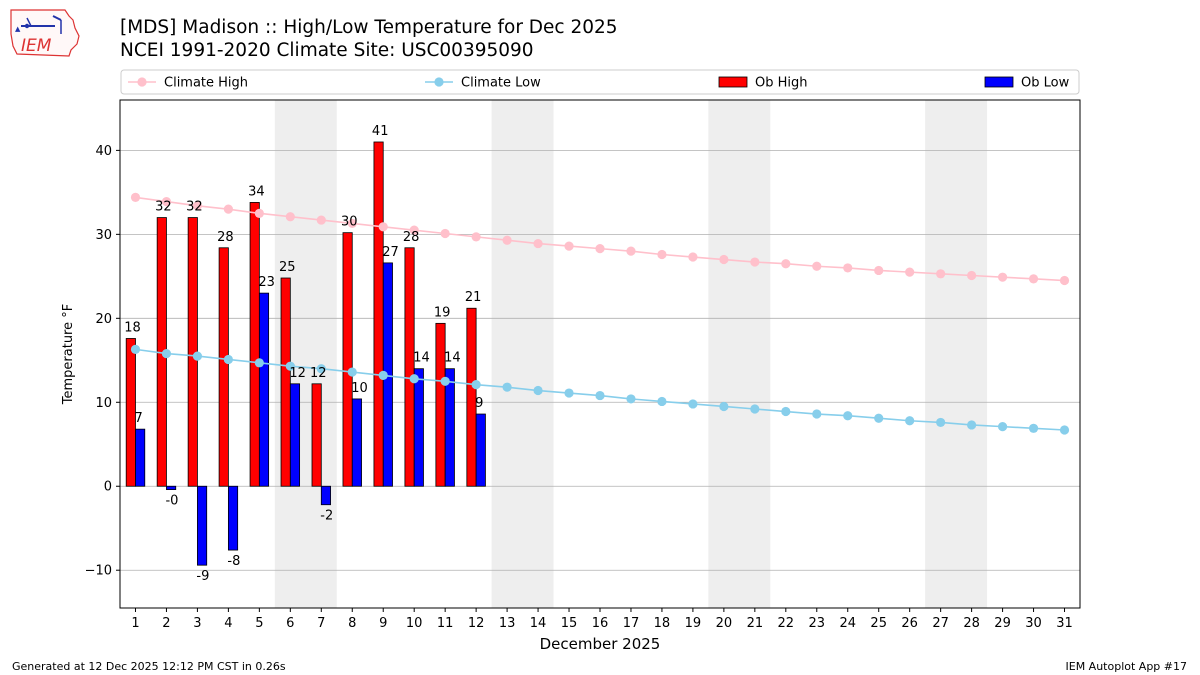 The width and height of the screenshot is (1200, 675). Describe the element at coordinates (414, 623) in the screenshot. I see `x-tick-label: 10` at that location.